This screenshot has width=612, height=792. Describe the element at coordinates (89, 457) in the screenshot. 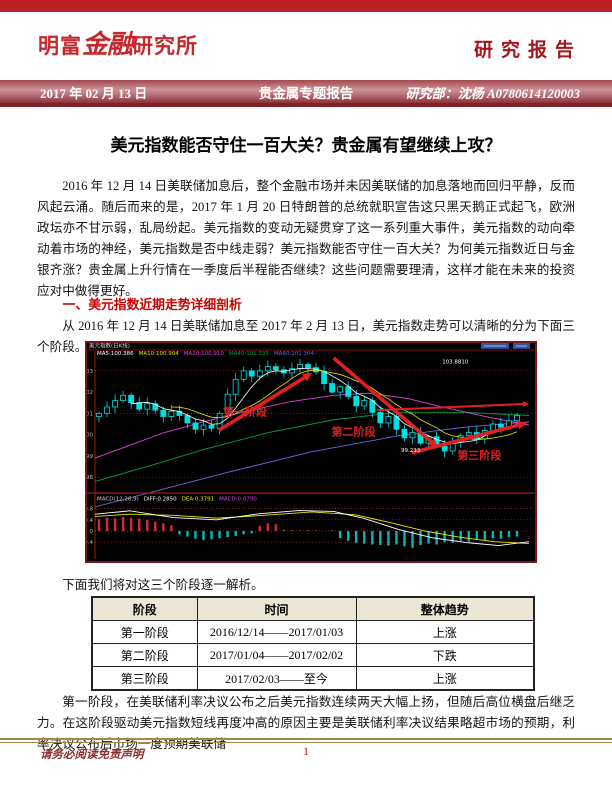

I see `svg-text: 99` at that location.